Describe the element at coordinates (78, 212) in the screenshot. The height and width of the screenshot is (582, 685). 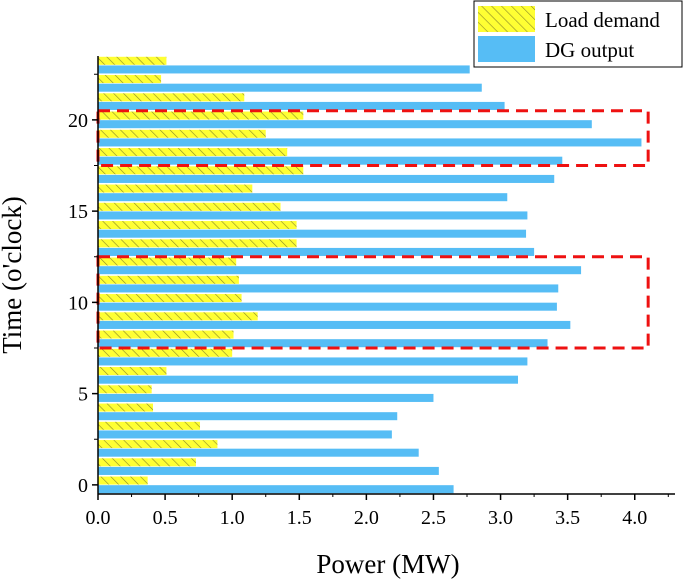
I see `y-tick-label-15: 15` at that location.